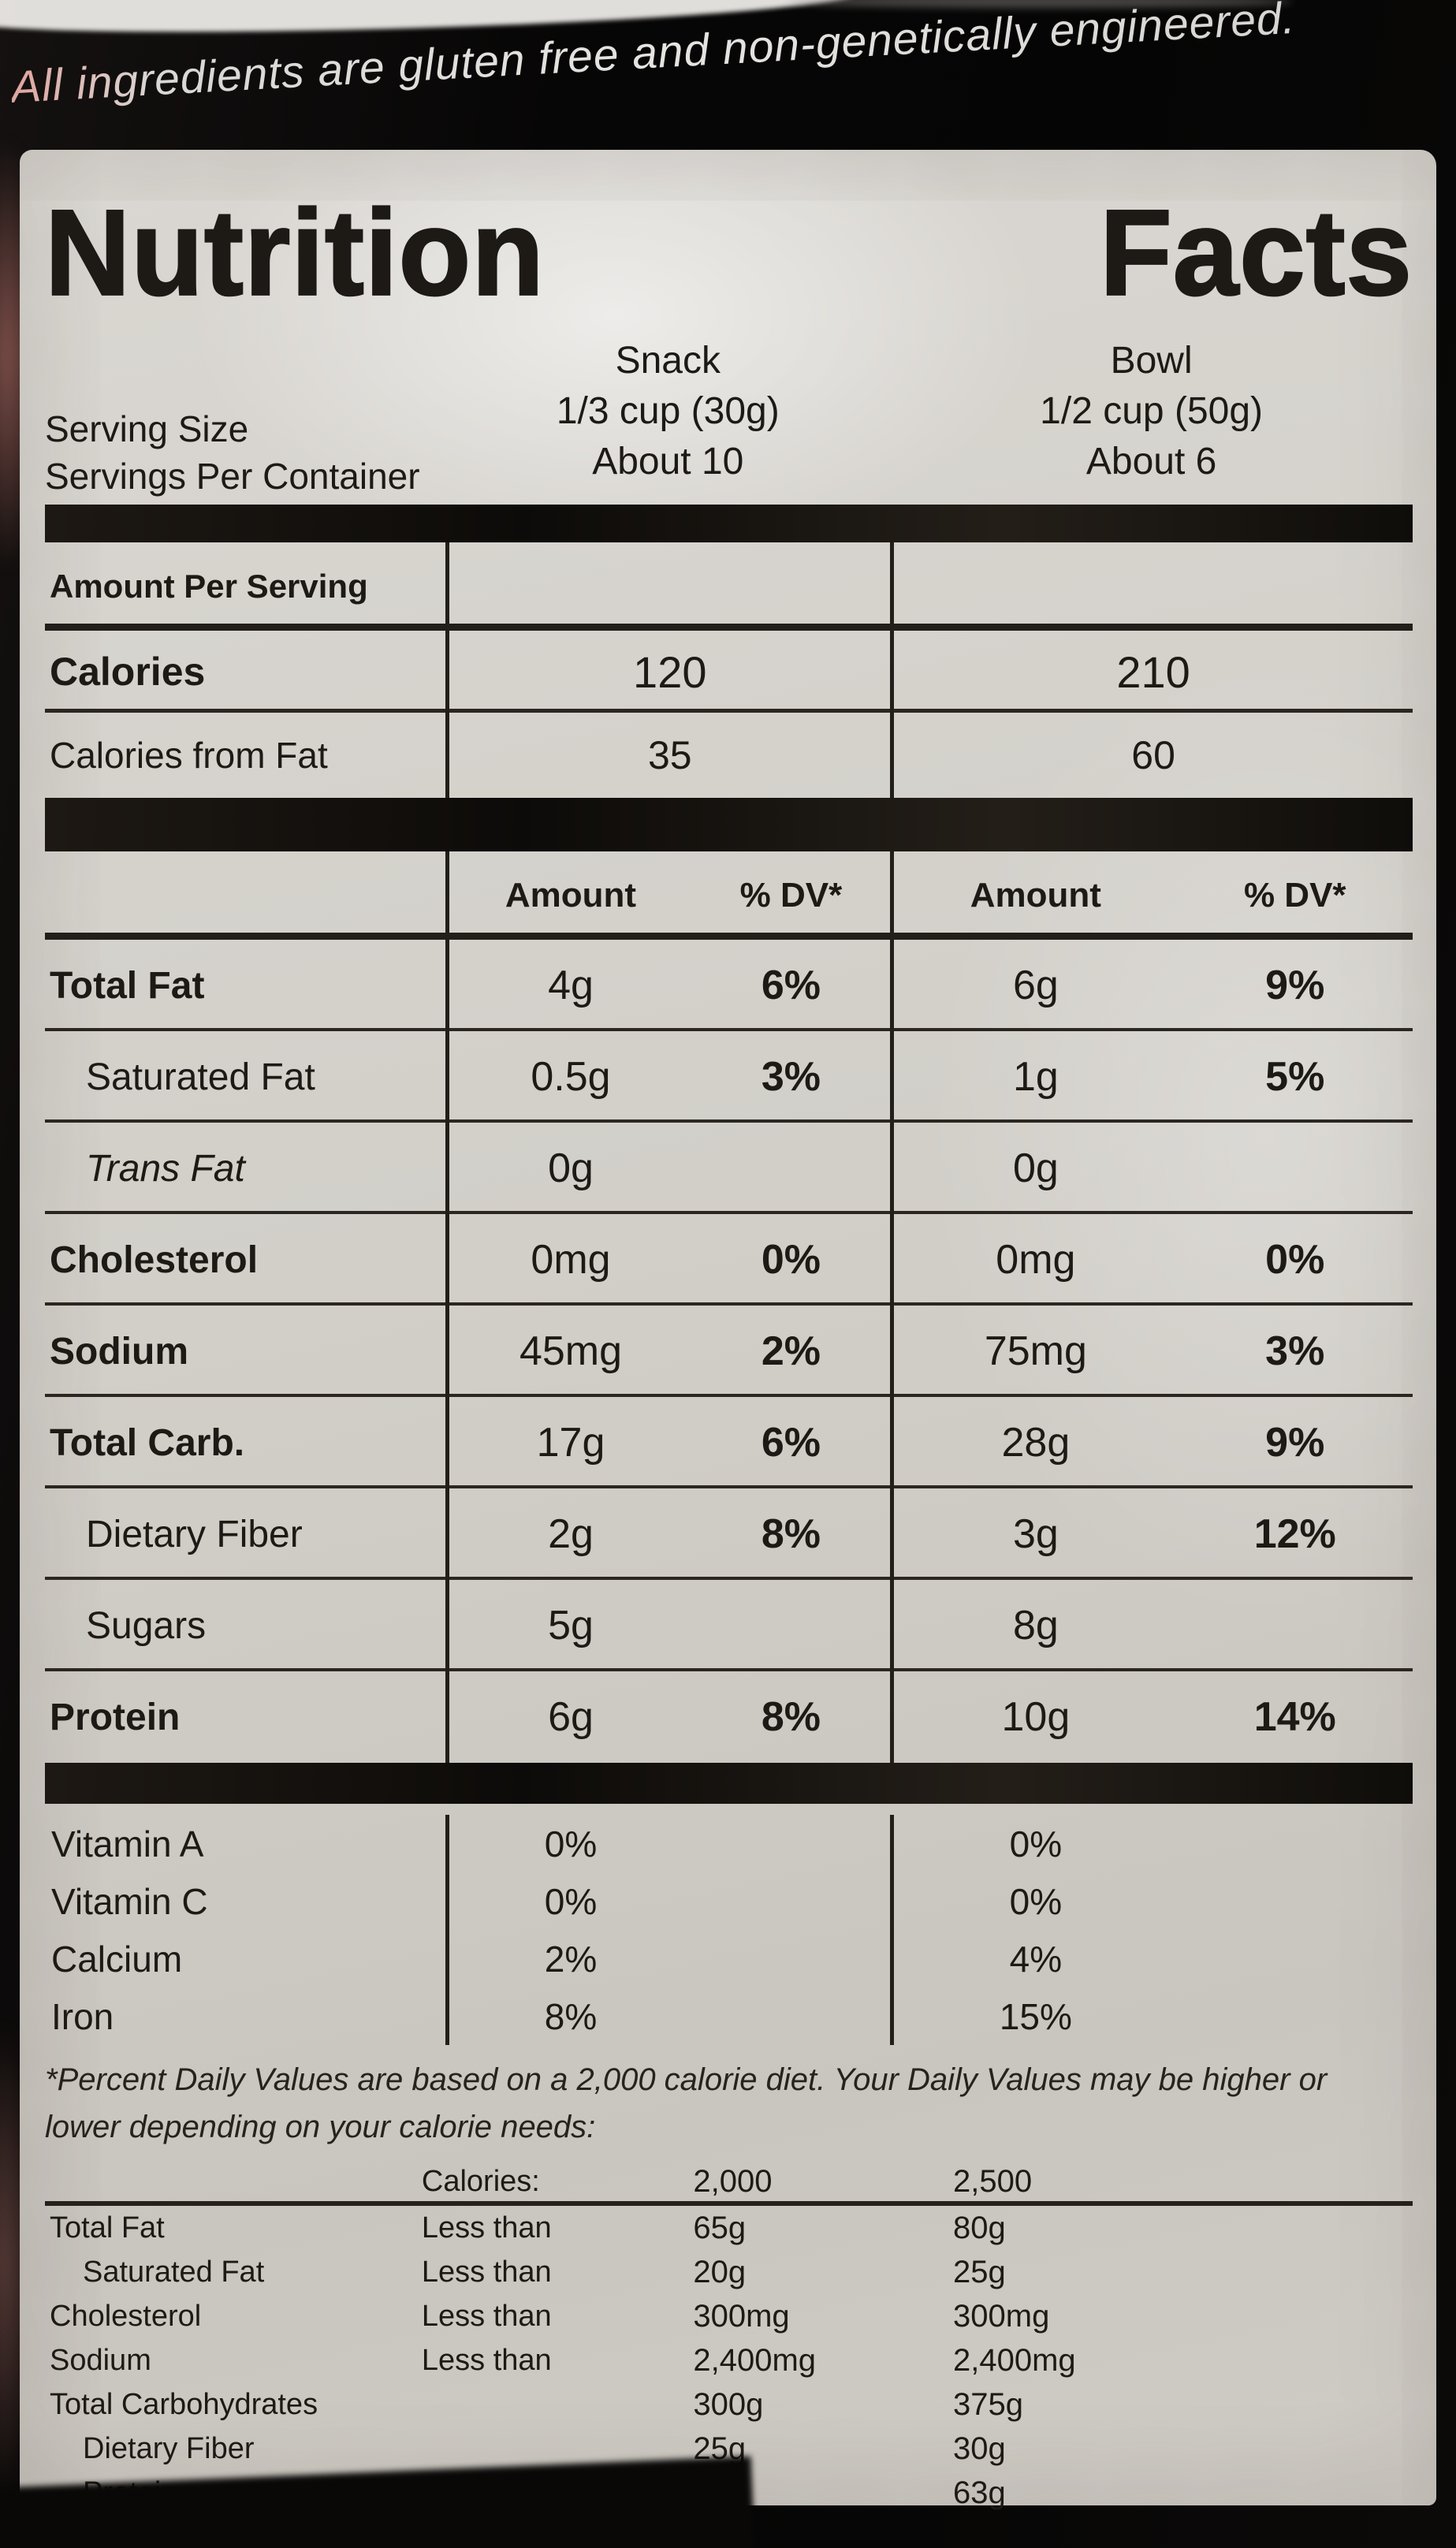 The image size is (1456, 2548). What do you see at coordinates (729, 1351) in the screenshot?
I see `nutrient-row-sodium: Sodium 45mg 2% 75mg 3%` at bounding box center [729, 1351].